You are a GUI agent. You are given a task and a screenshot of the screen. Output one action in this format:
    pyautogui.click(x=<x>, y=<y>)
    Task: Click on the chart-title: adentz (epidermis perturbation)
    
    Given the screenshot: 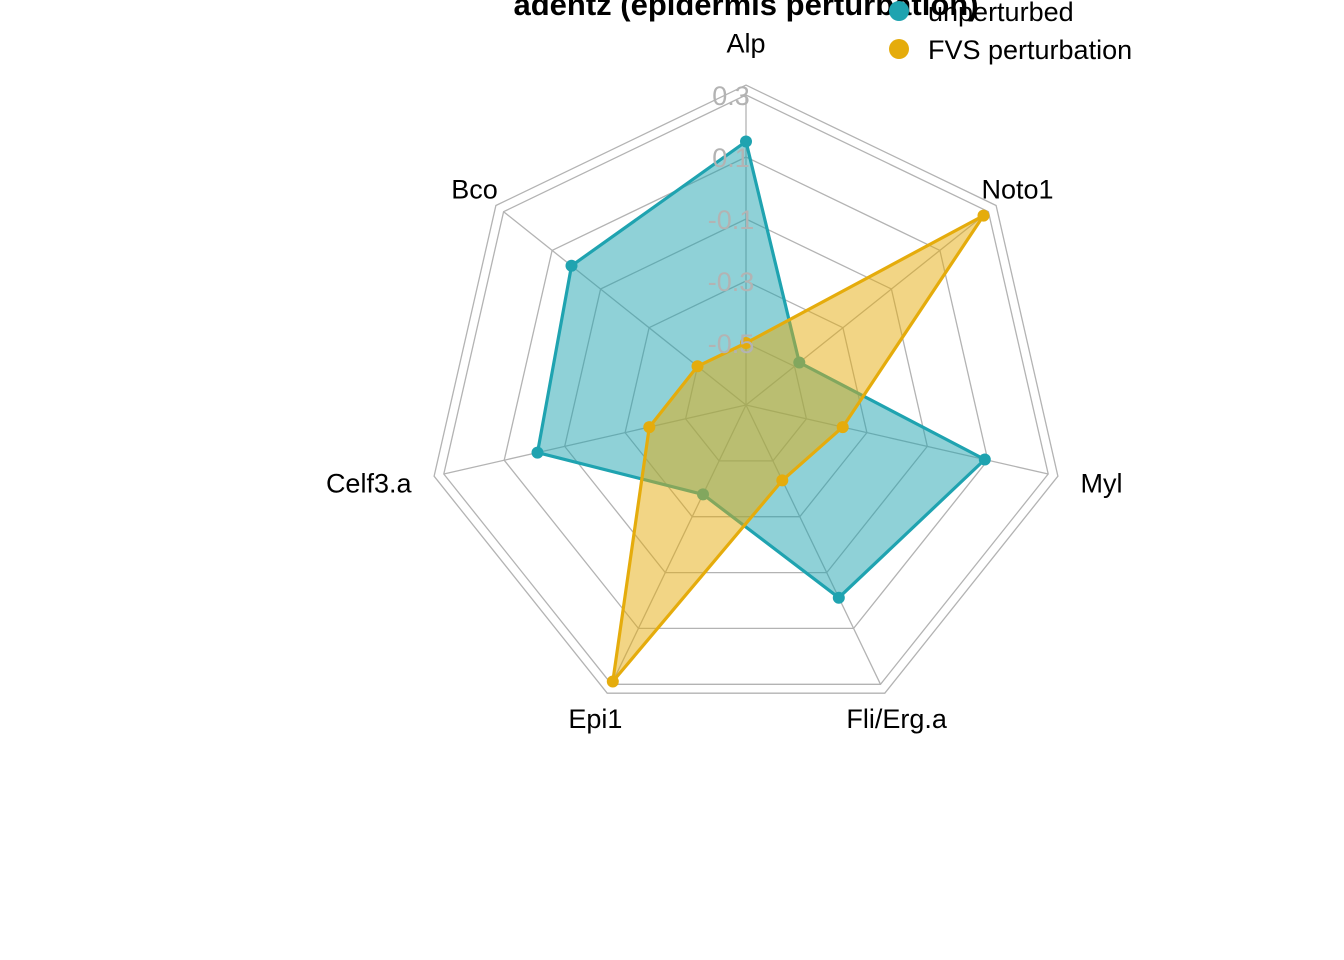 What is the action you would take?
    pyautogui.click(x=745, y=11)
    